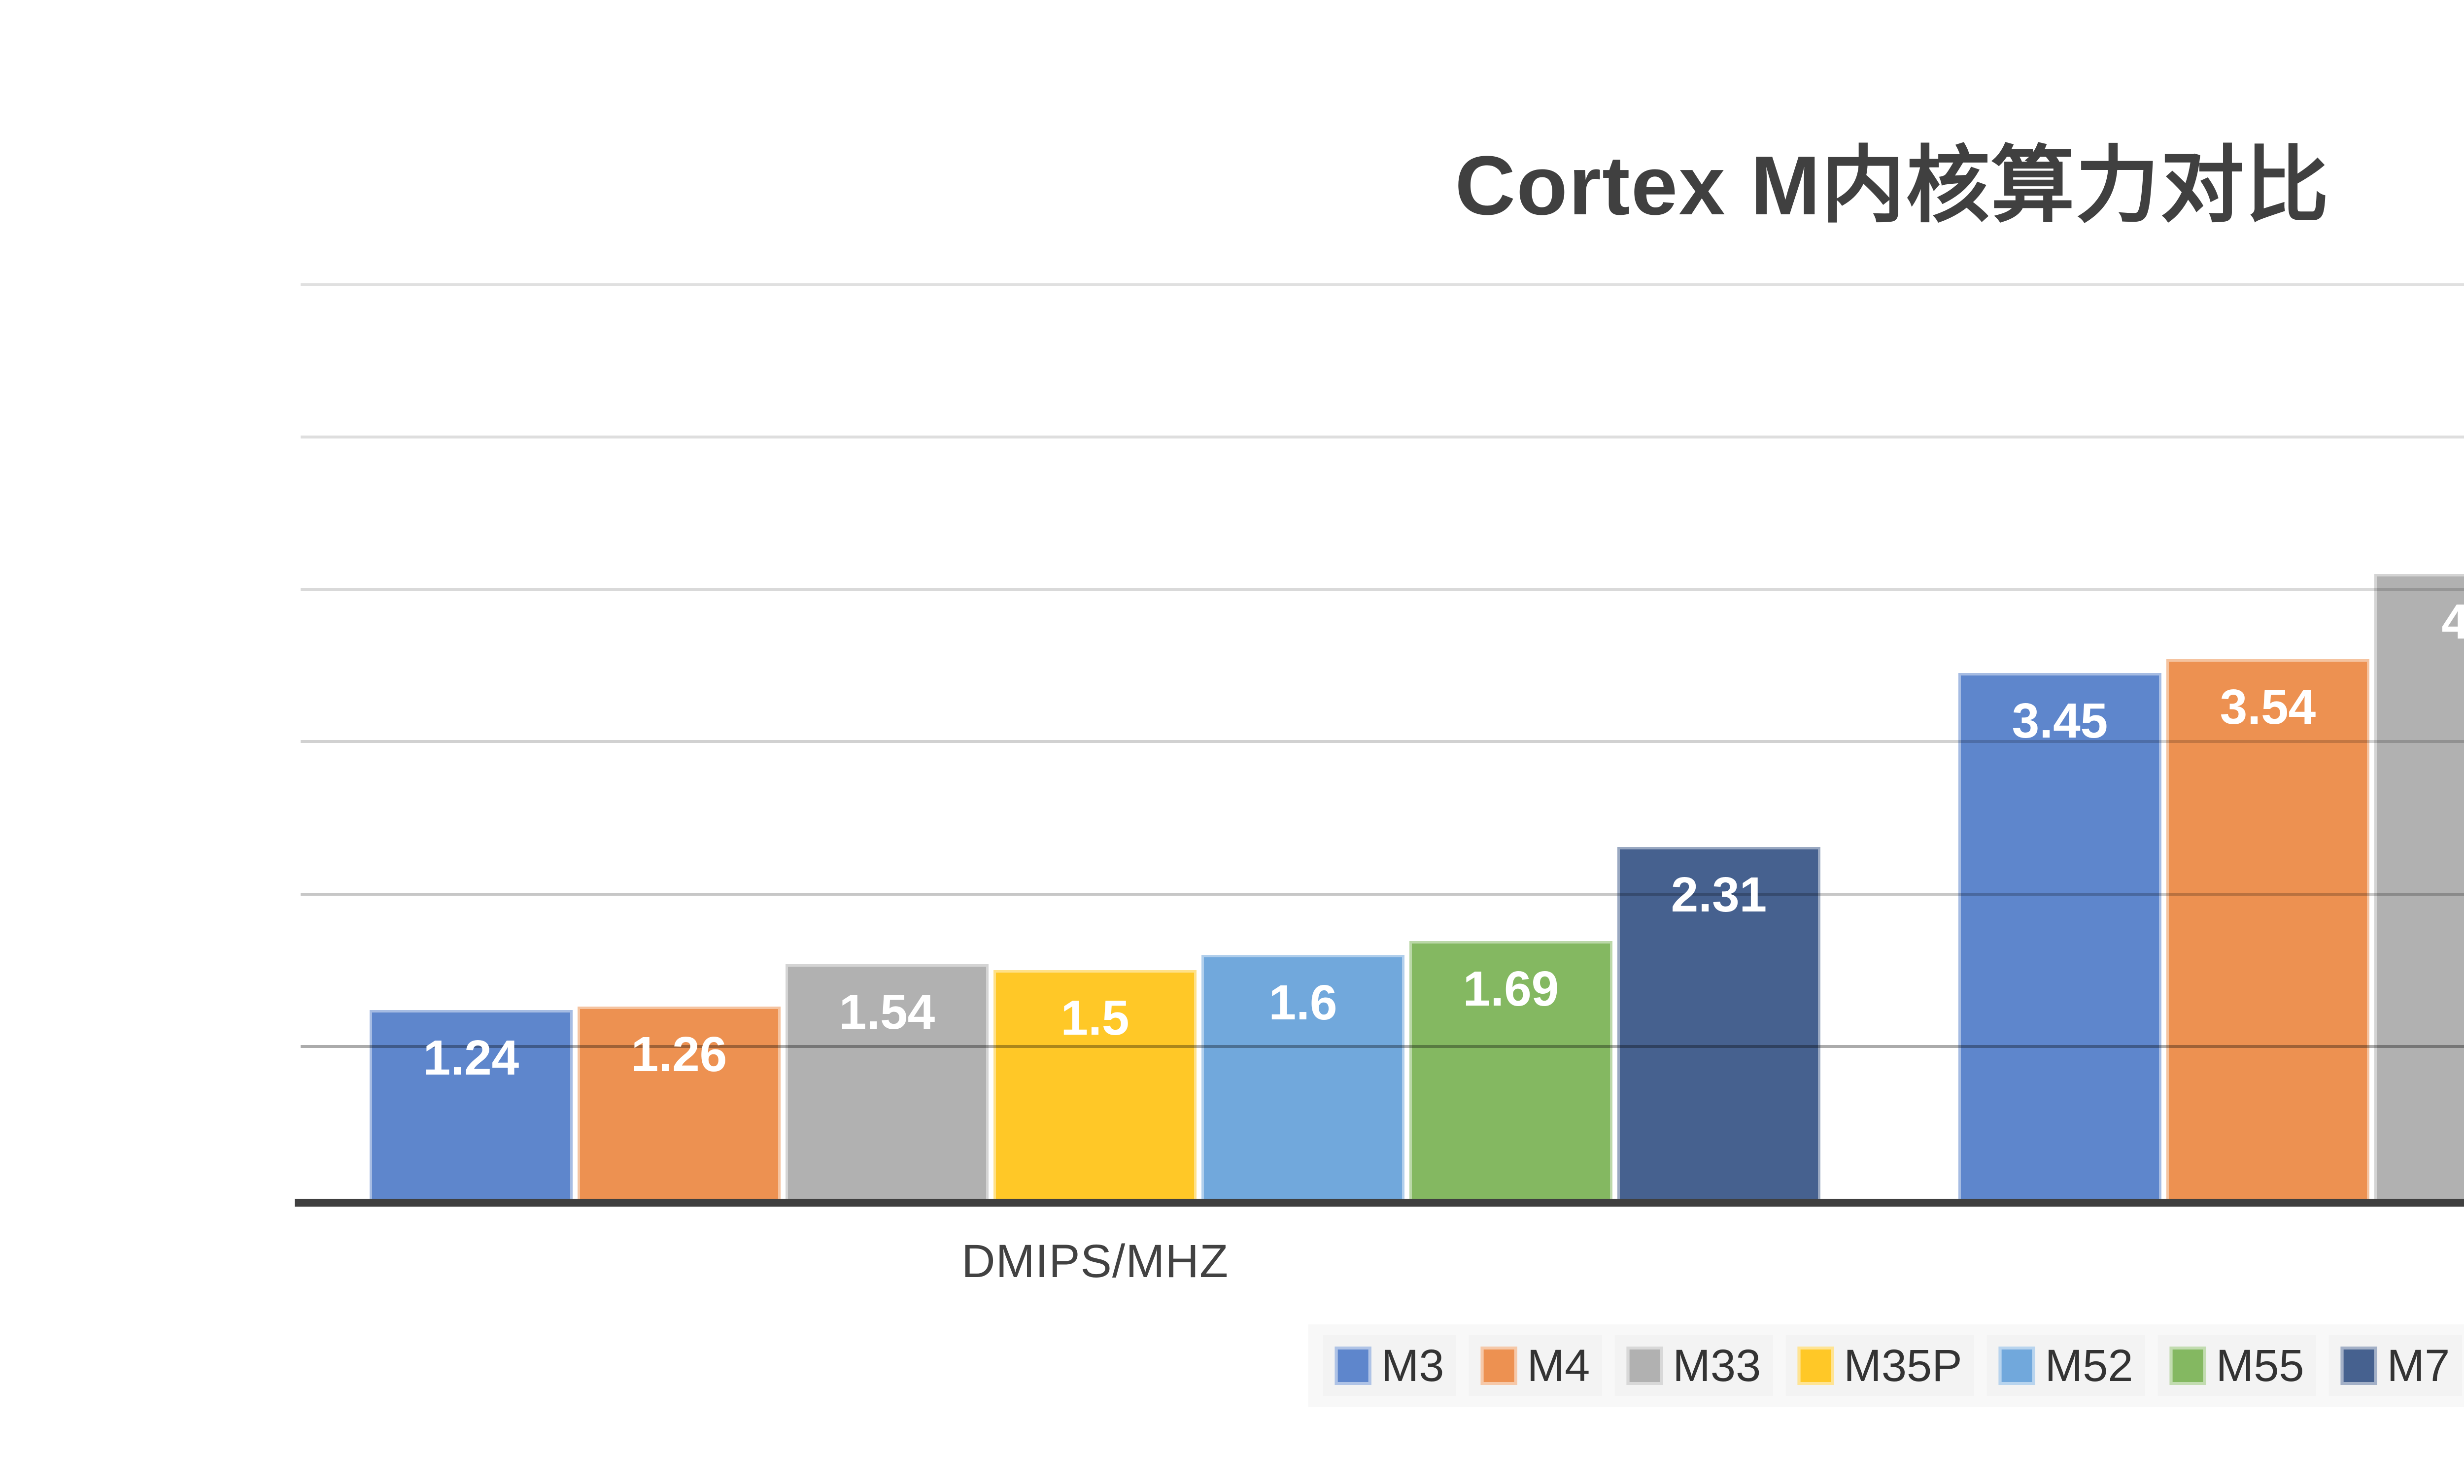  Describe the element at coordinates (2418, 1366) in the screenshot. I see `legend-label: M7` at that location.